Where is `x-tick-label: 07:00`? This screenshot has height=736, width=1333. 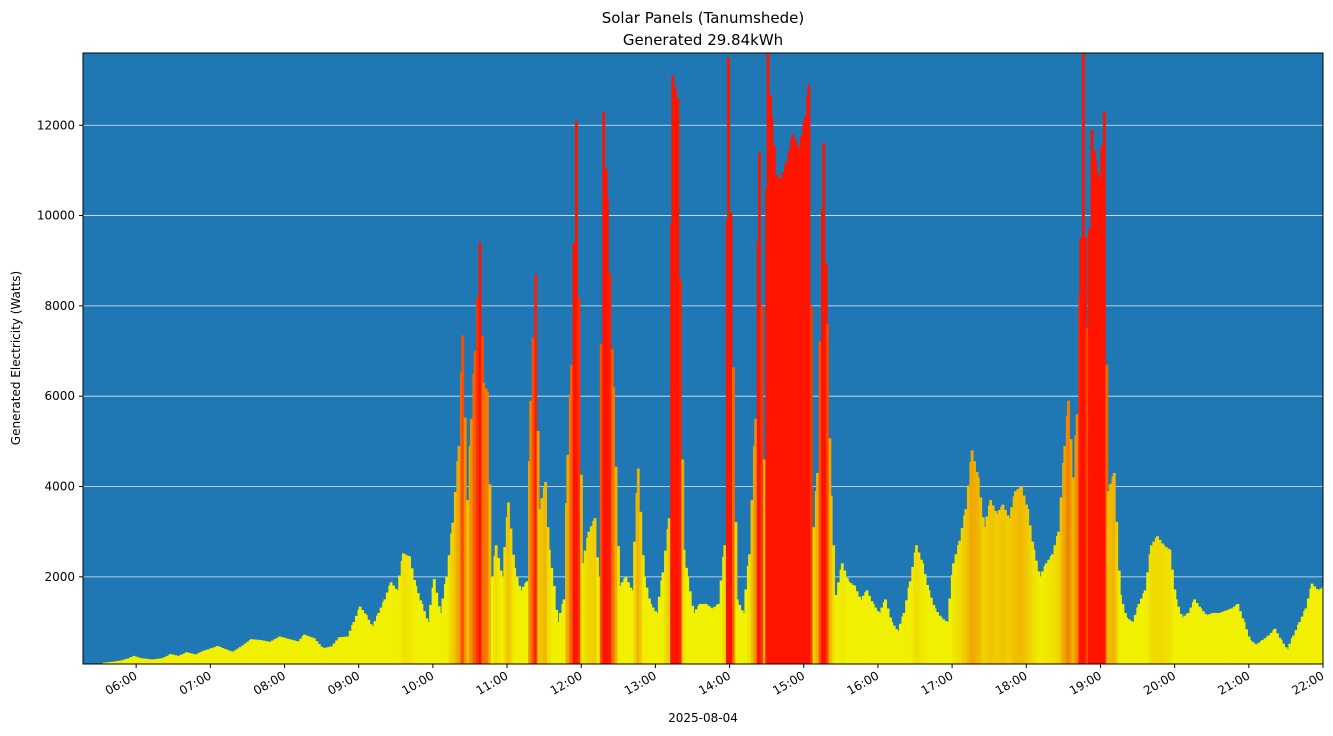
x-tick-label: 07:00 is located at coordinates (195, 682).